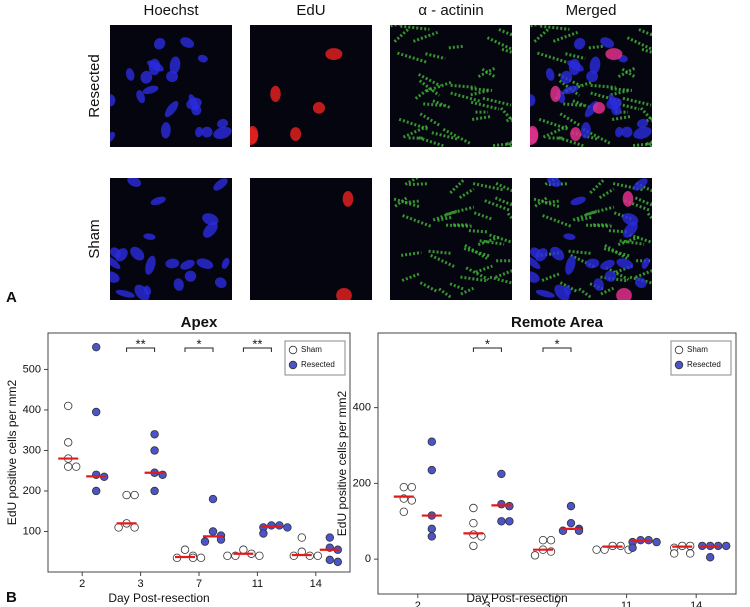  What do you see at coordinates (94, 85) in the screenshot?
I see `row-label: Resected` at bounding box center [94, 85].